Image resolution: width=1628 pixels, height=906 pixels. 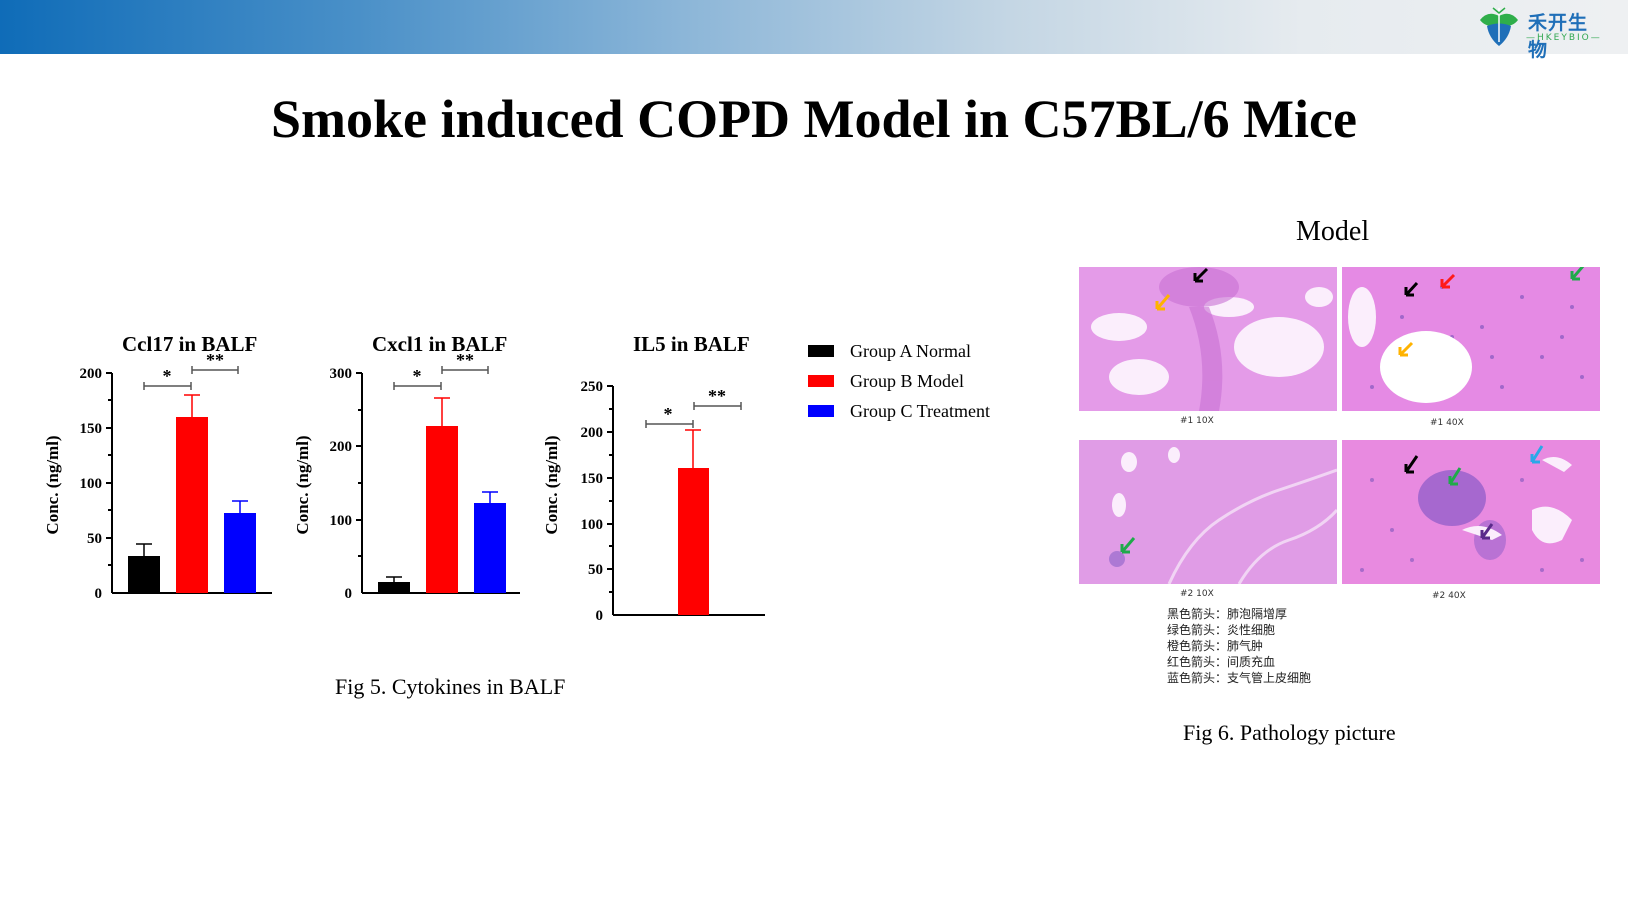 I want to click on legend-item-group-c: Group C Treatment, so click(x=899, y=411).